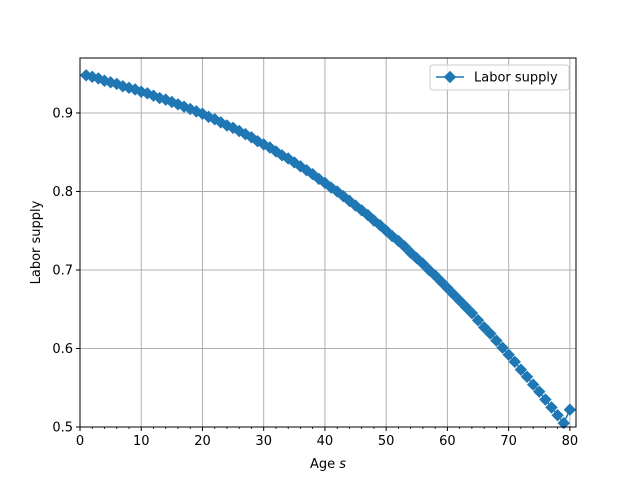 This screenshot has height=480, width=640. What do you see at coordinates (202, 441) in the screenshot?
I see `x-tick-label: 20` at bounding box center [202, 441].